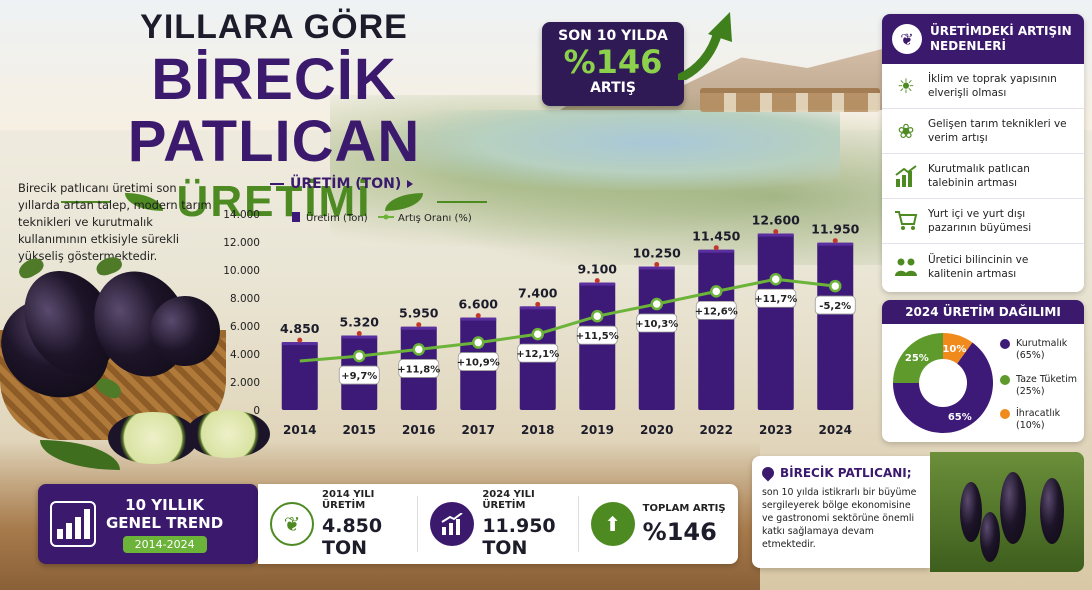 The width and height of the screenshot is (1092, 590). I want to click on trend-arrow-icon, so click(705, 46).